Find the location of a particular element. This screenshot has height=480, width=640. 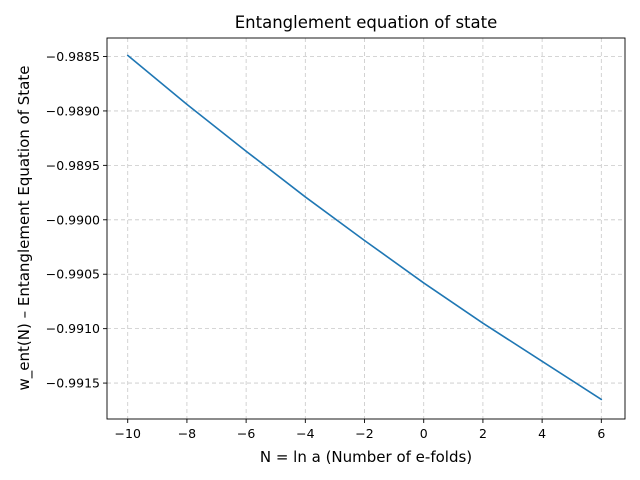

x-axis-label: N = ln a (Number of e-folds) is located at coordinates (366, 457).